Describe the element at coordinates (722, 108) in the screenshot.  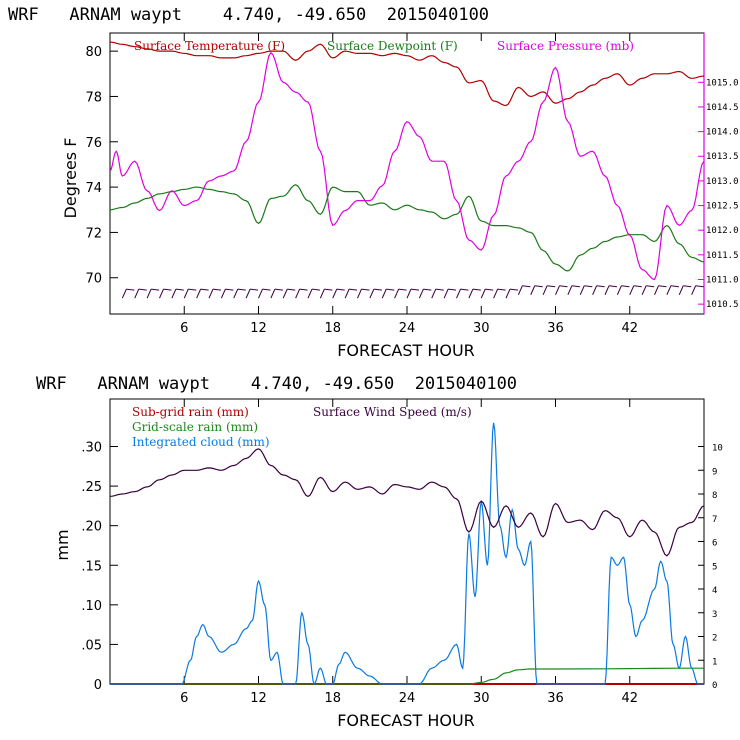
I see `top-y2-tick-label: 1014.5` at that location.